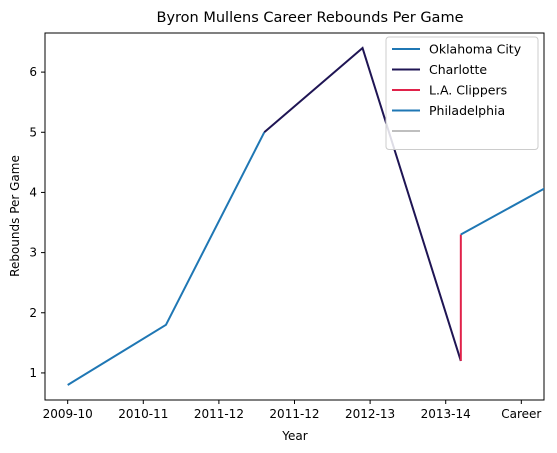  What do you see at coordinates (15, 216) in the screenshot?
I see `y-axis-label: Rebounds Per Game` at bounding box center [15, 216].